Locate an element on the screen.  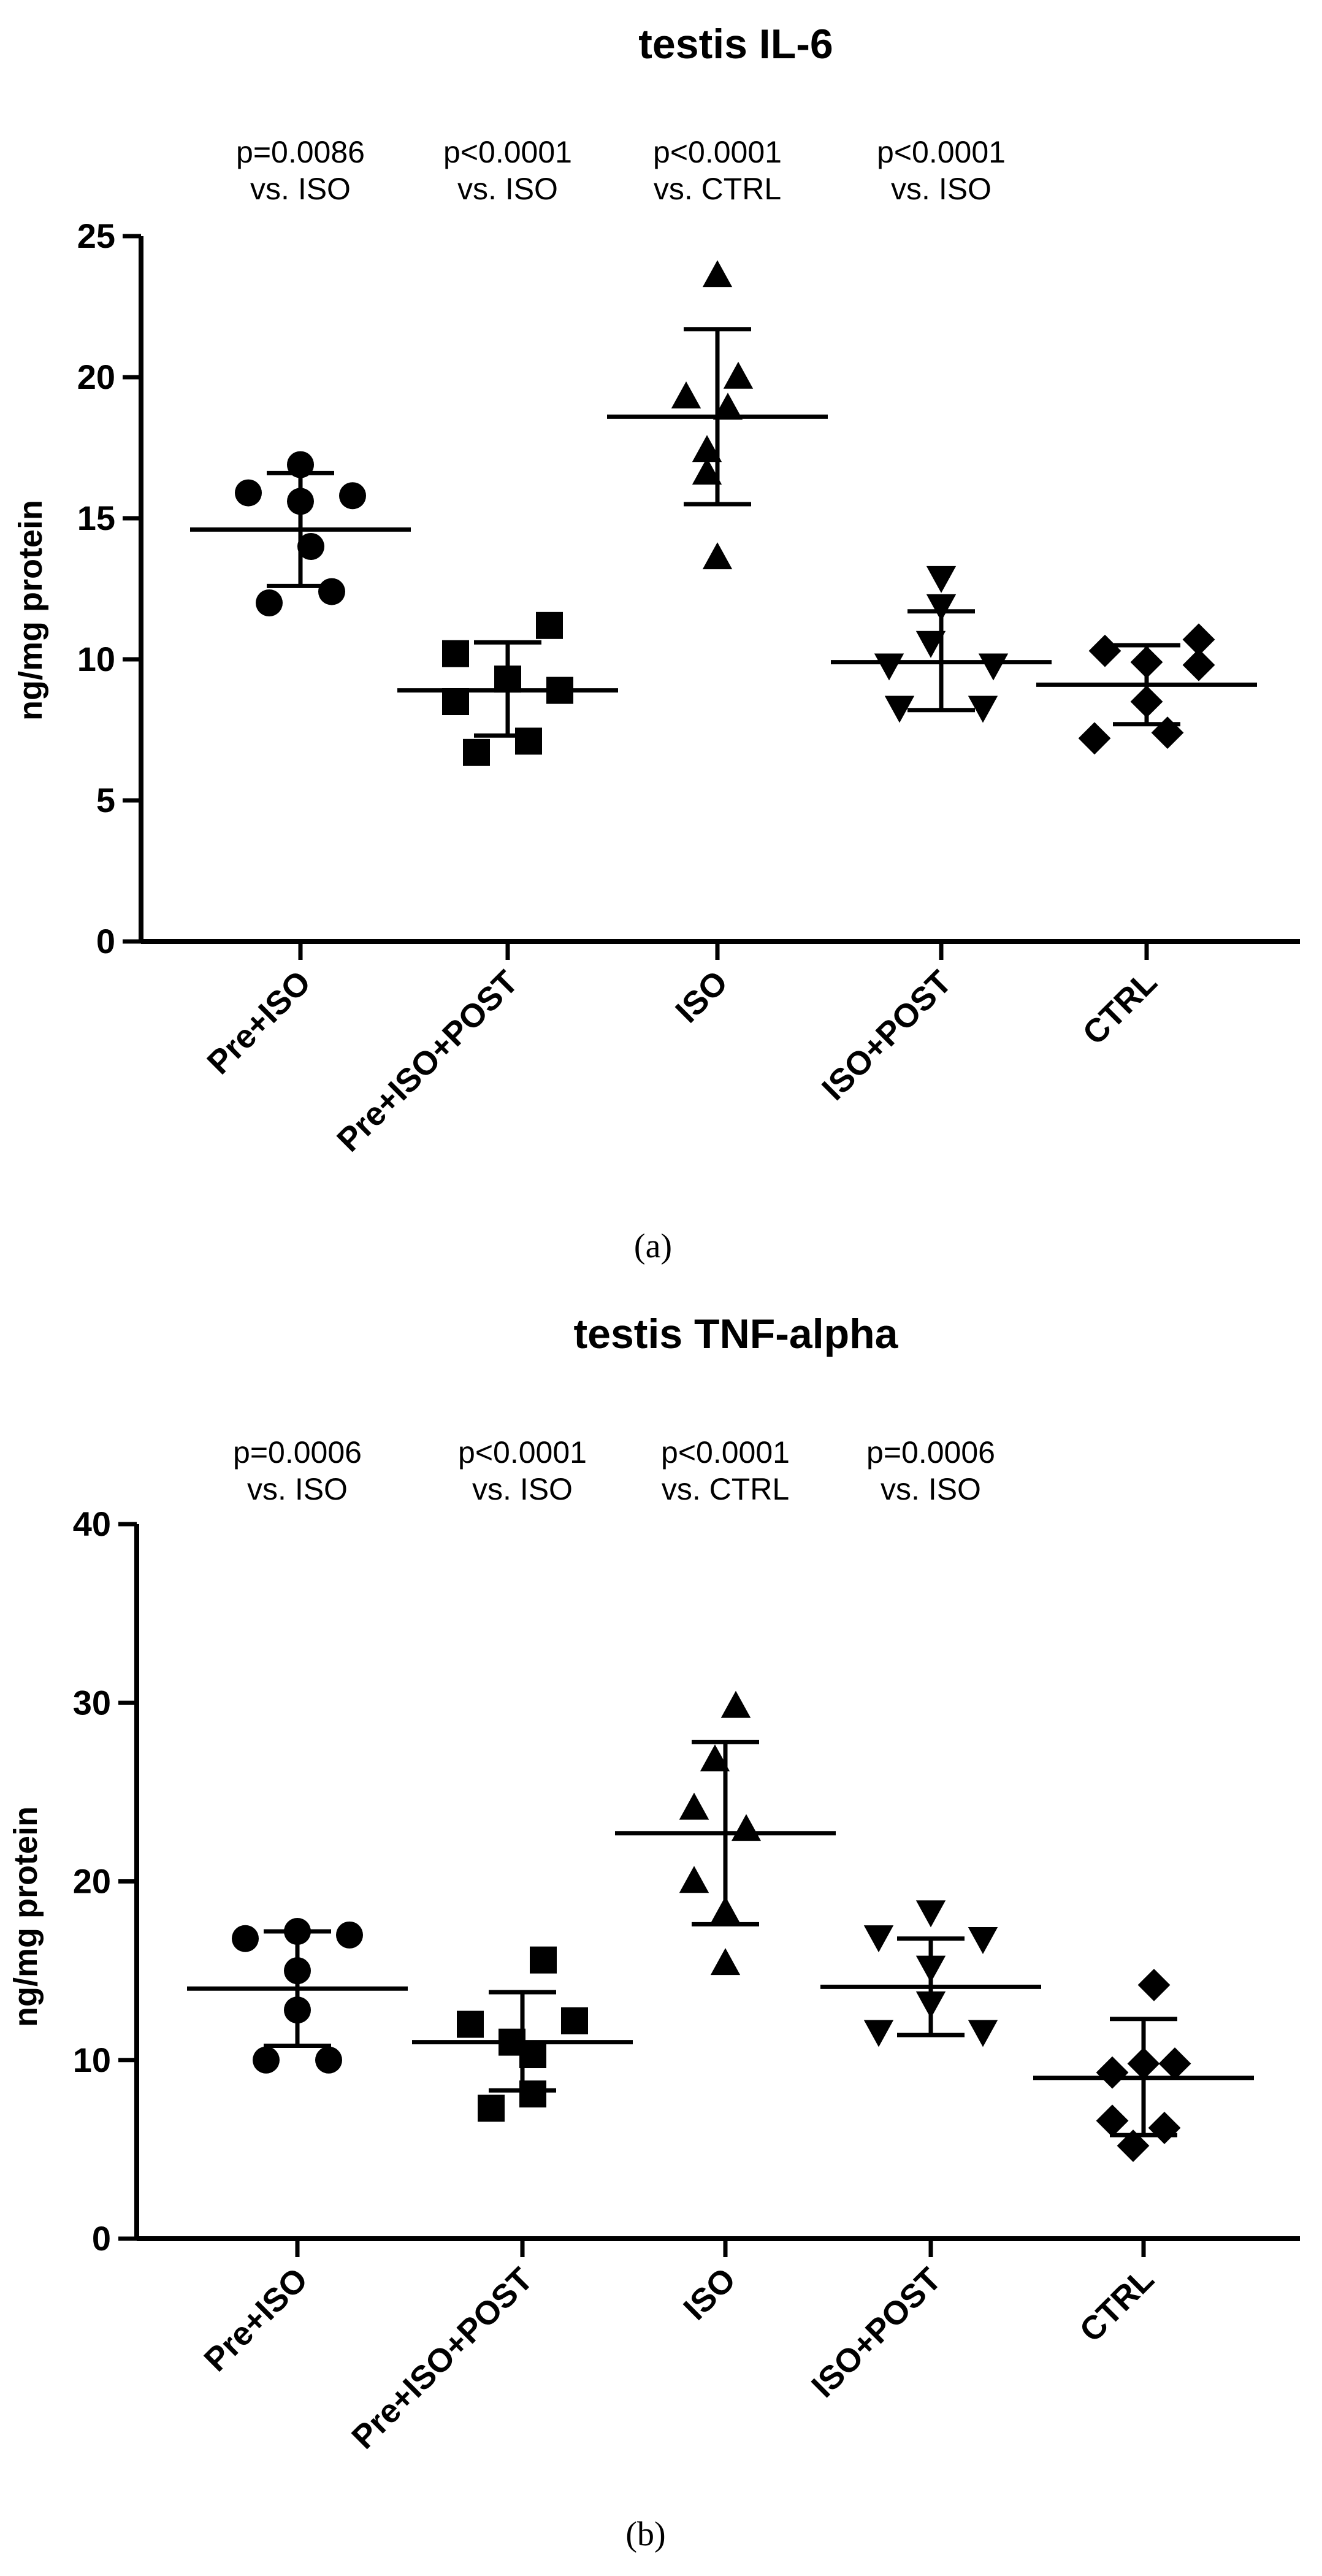
y-tick-label: 30 is located at coordinates (92, 1702).